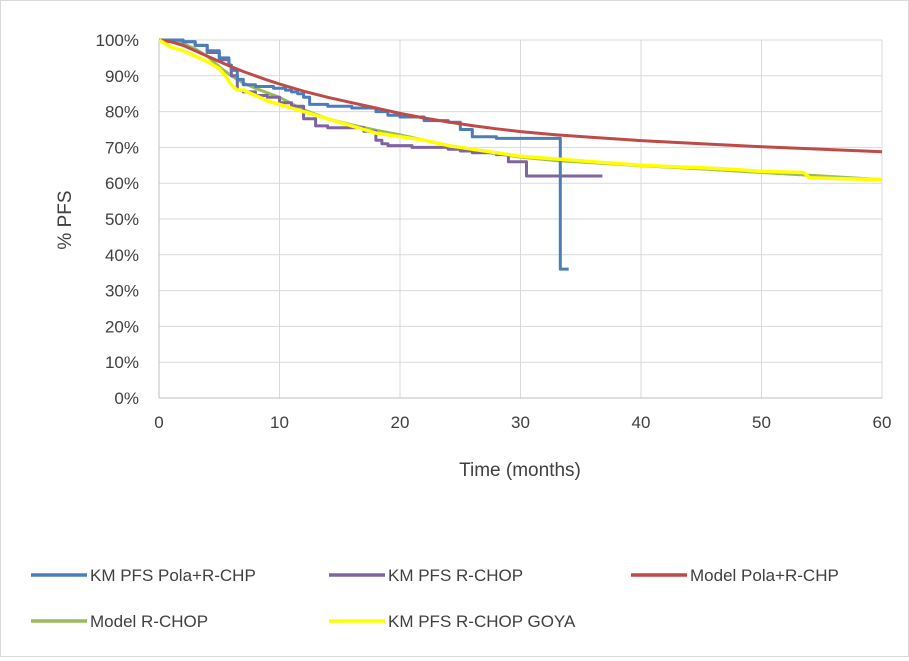  What do you see at coordinates (122, 362) in the screenshot?
I see `y-tick-label: 10%` at bounding box center [122, 362].